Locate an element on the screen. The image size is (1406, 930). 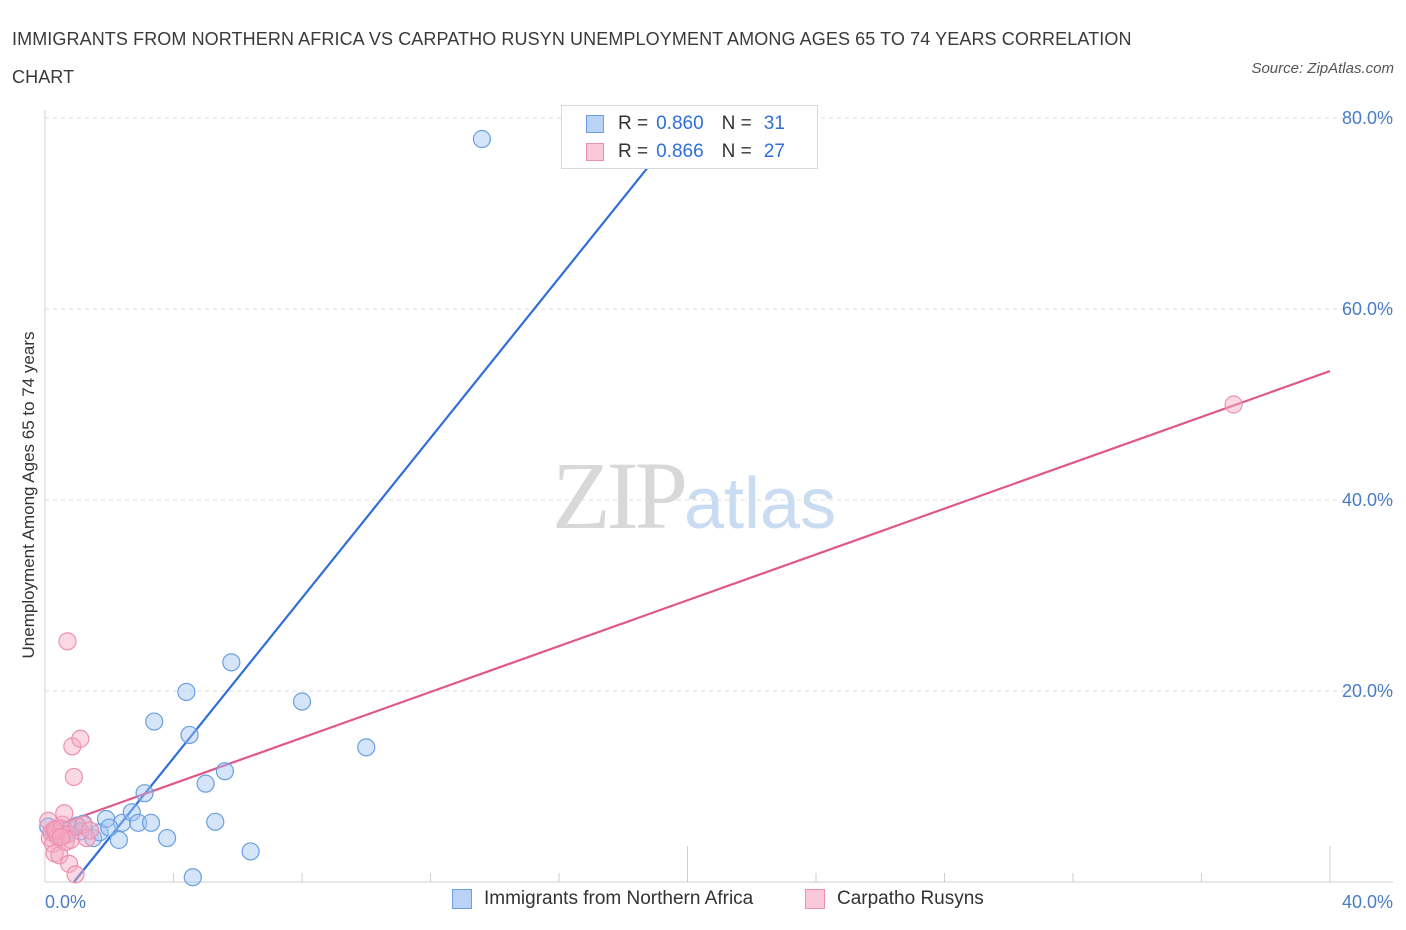
series-legend-item-pink: Carpatho Rusyns is located at coordinates (894, 899).